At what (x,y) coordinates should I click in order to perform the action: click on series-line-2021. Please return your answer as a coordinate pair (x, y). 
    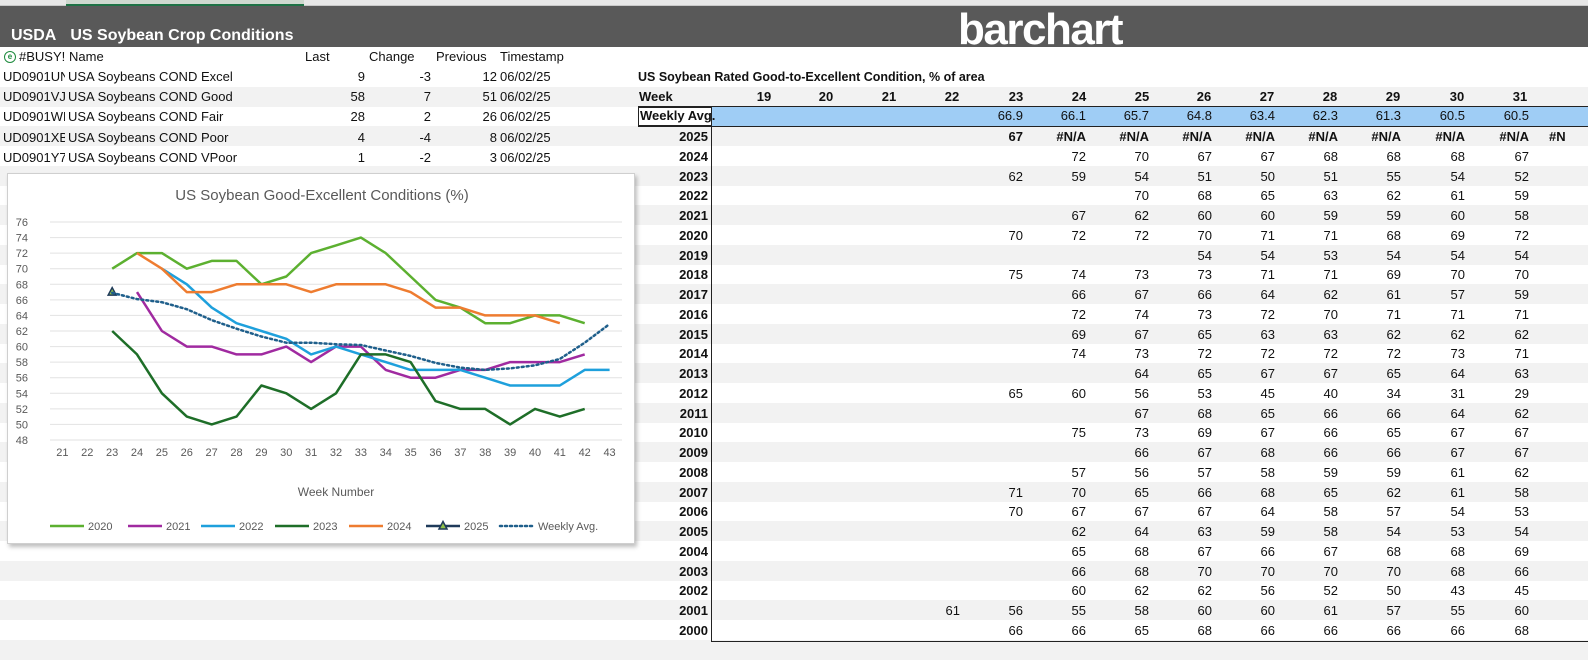
    Looking at the image, I should click on (360, 335).